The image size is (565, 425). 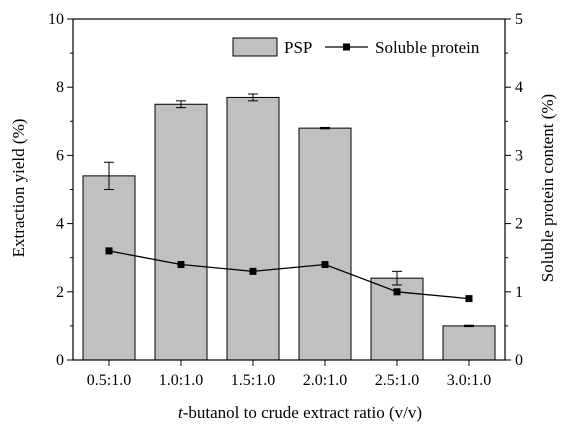 I want to click on legend-label-psp: PSP, so click(x=298, y=47).